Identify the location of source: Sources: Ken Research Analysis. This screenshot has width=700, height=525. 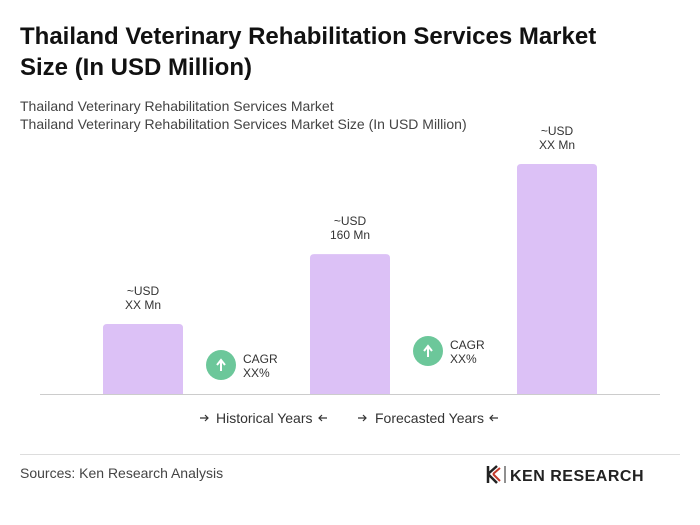
(121, 473).